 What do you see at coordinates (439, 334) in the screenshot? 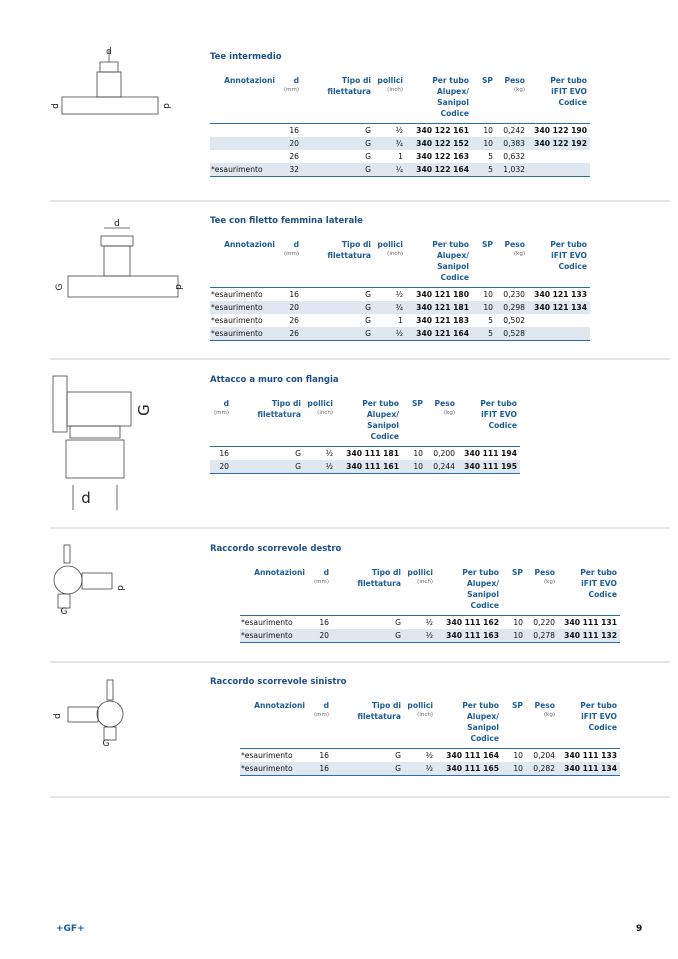
I see `table-cell: 340 121 164` at bounding box center [439, 334].